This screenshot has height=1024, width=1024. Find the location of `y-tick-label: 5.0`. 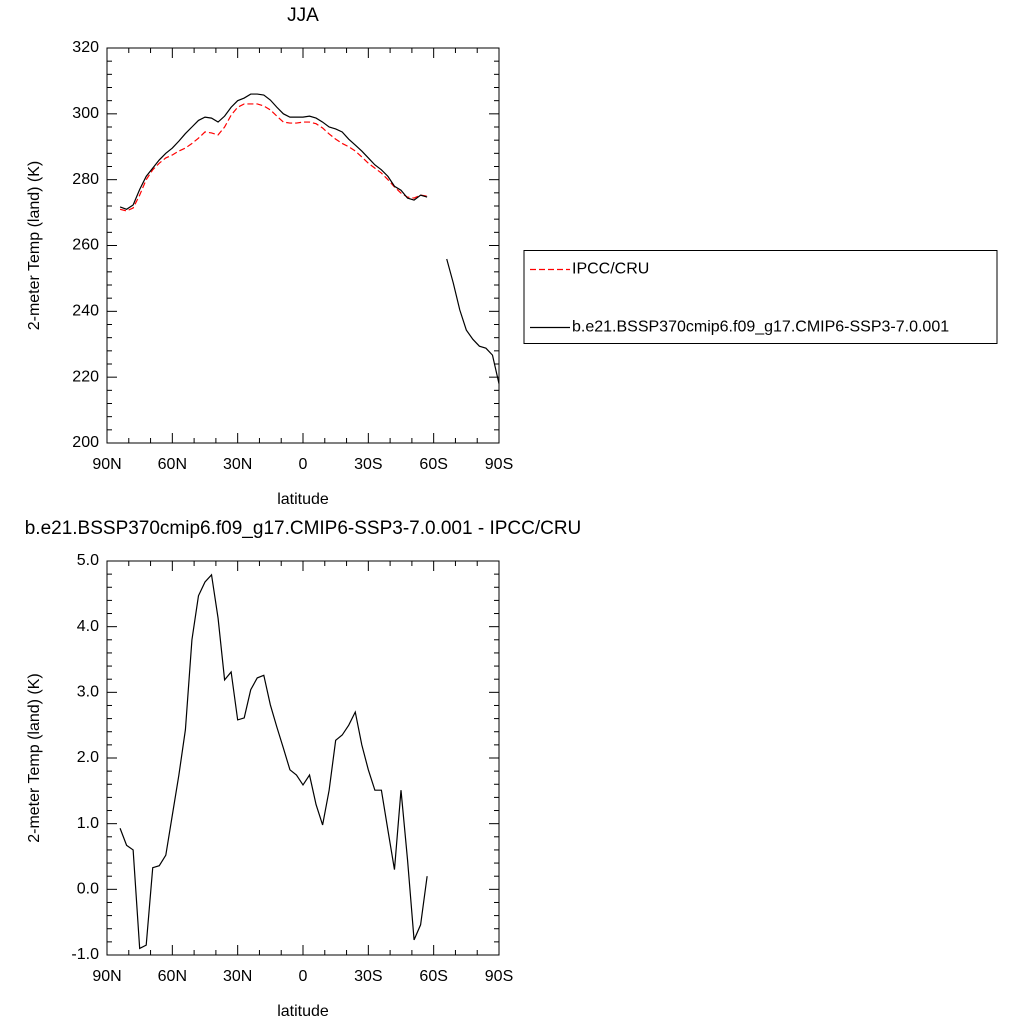

y-tick-label: 5.0 is located at coordinates (88, 560).